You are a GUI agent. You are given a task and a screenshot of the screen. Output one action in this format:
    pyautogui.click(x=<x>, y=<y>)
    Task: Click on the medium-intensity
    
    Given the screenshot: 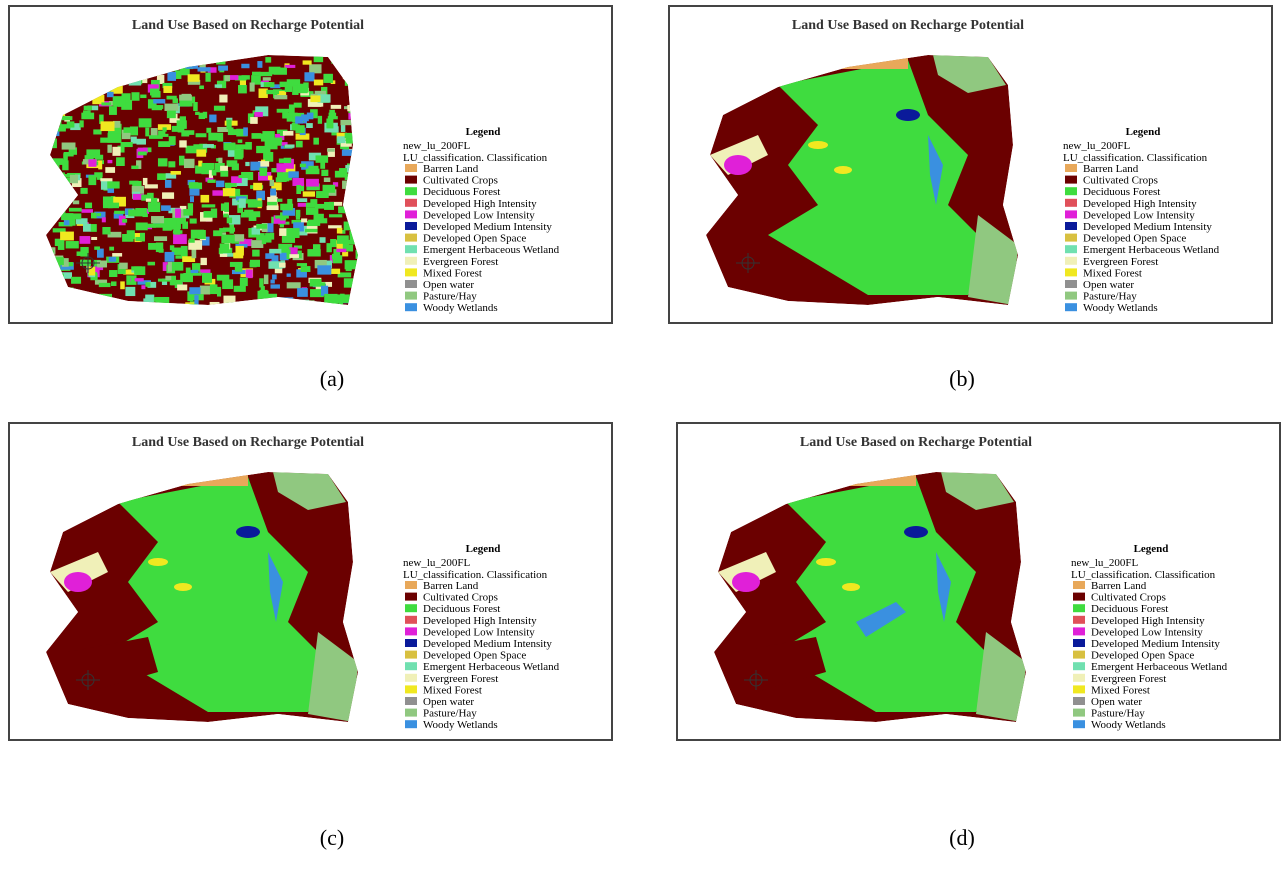 What is the action you would take?
    pyautogui.click(x=908, y=115)
    